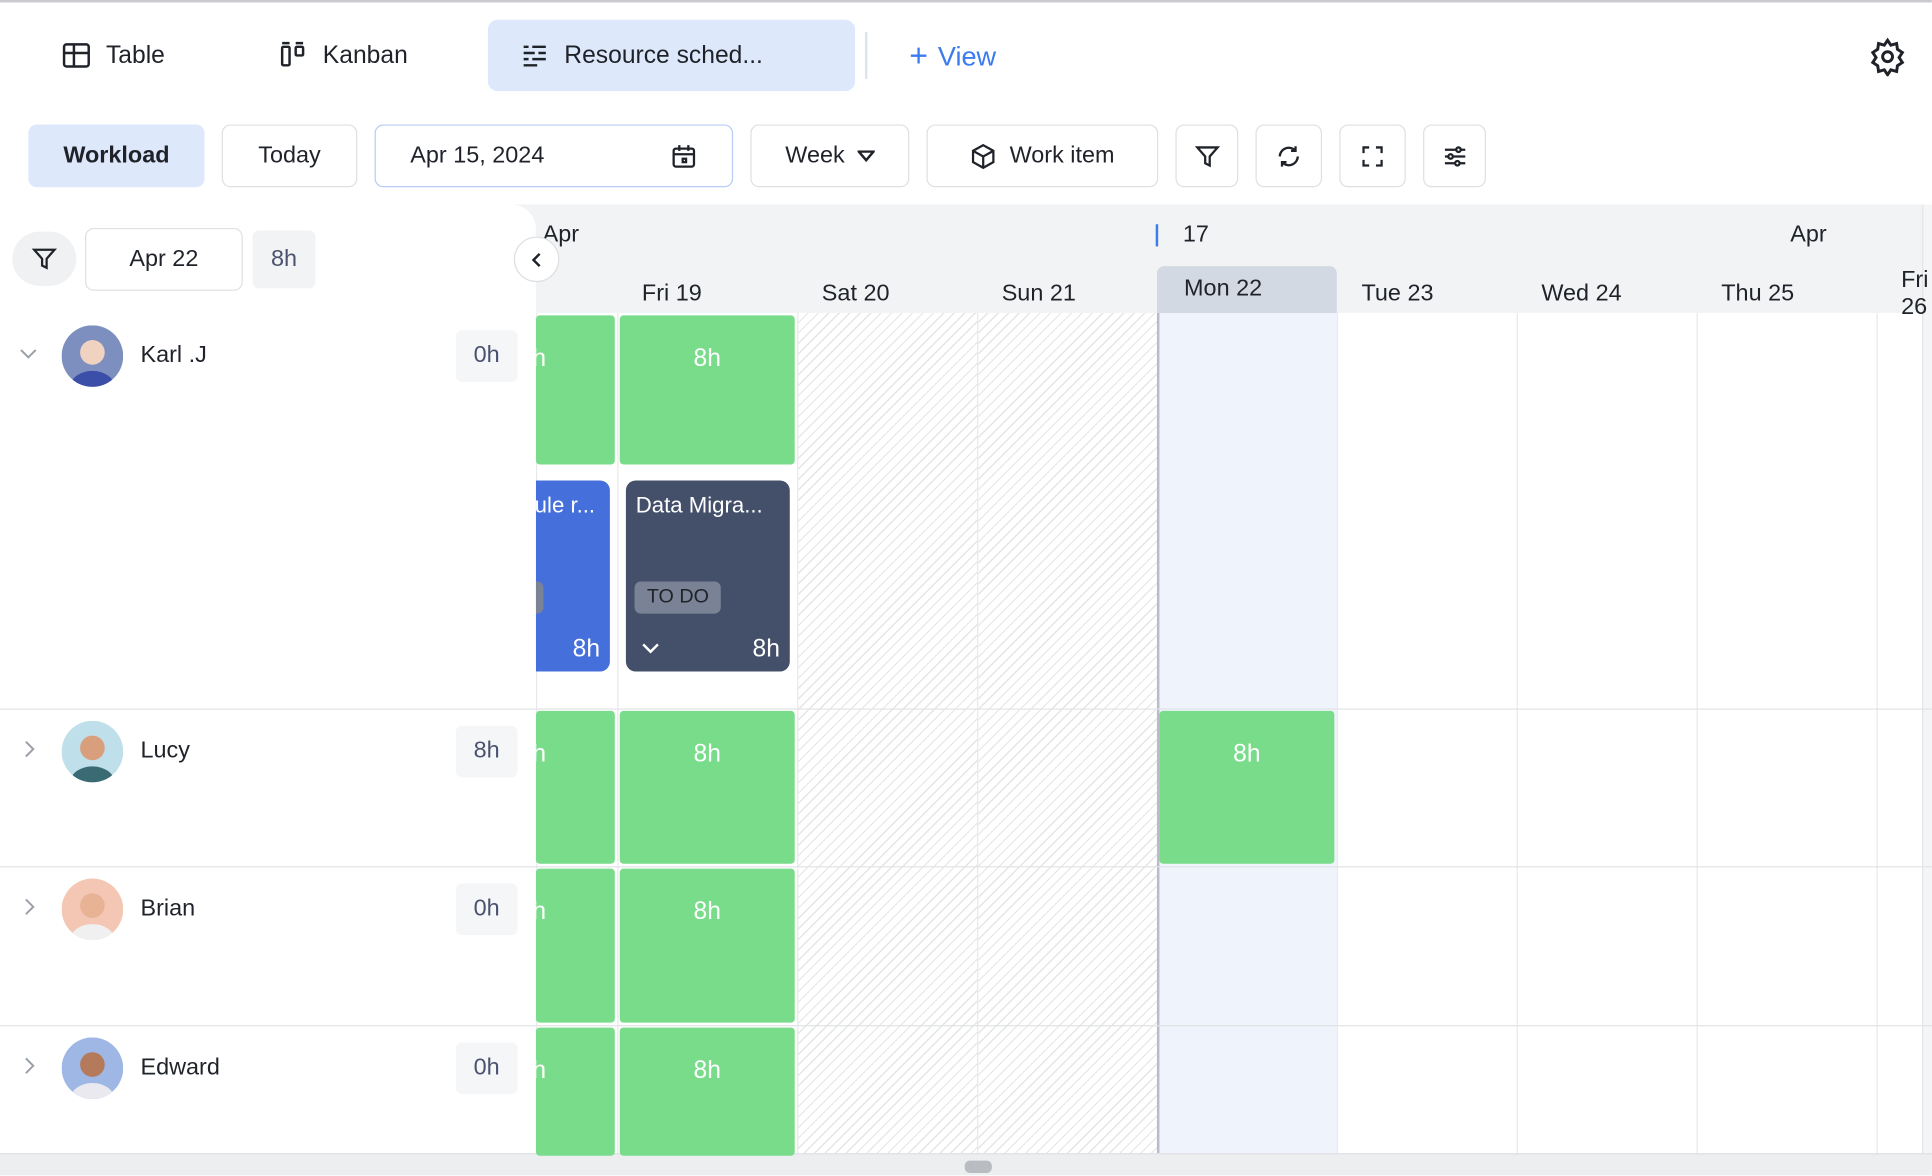 The width and height of the screenshot is (1932, 1176). What do you see at coordinates (966, 1) in the screenshot?
I see `top-border` at bounding box center [966, 1].